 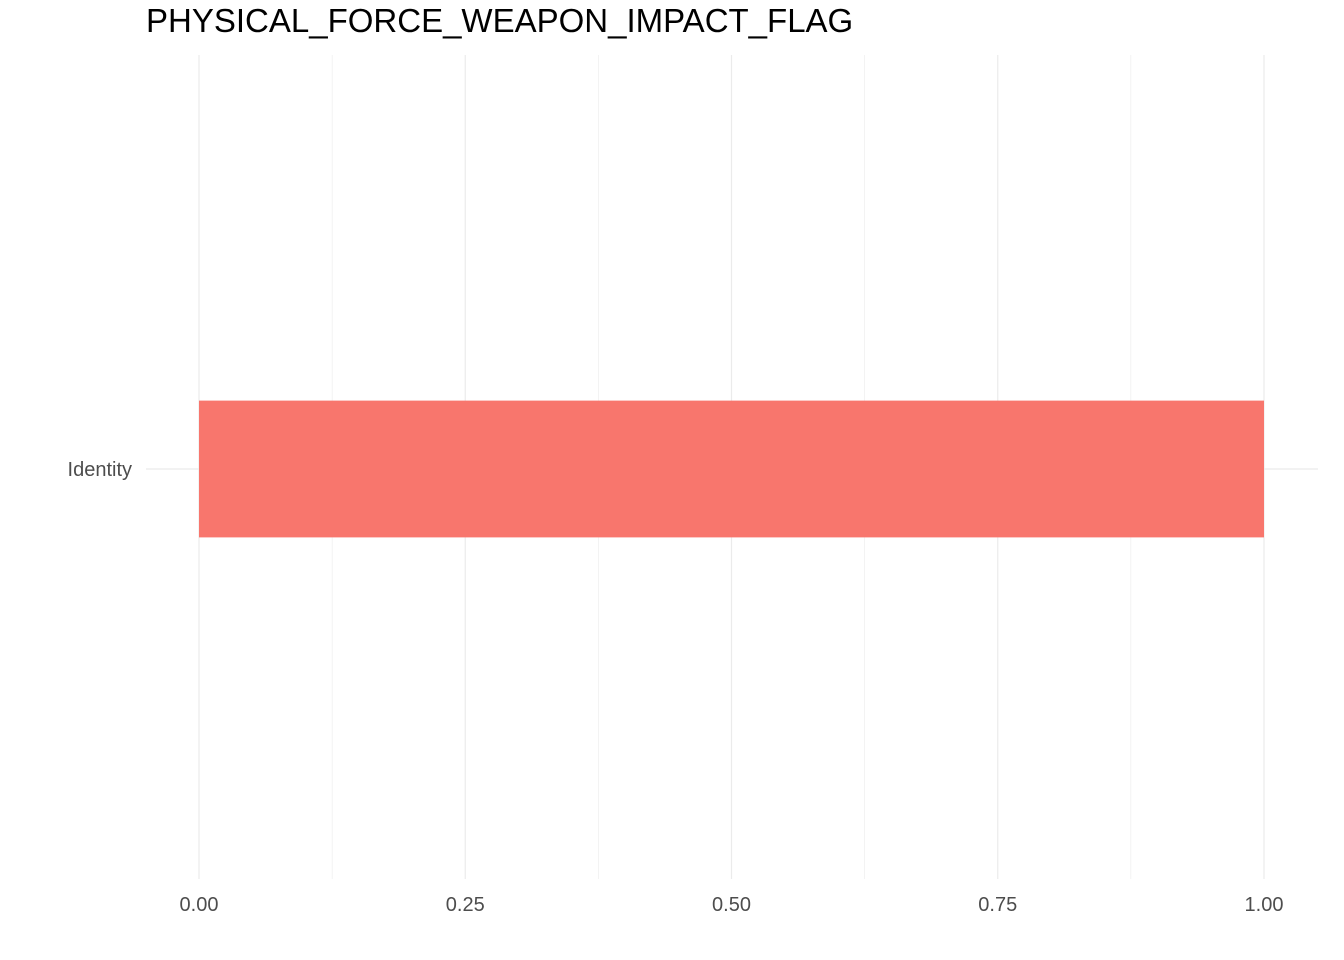 I want to click on x-axis-tick-labels: 0.00 0.25 0.50 0.75 1.00, so click(x=732, y=905).